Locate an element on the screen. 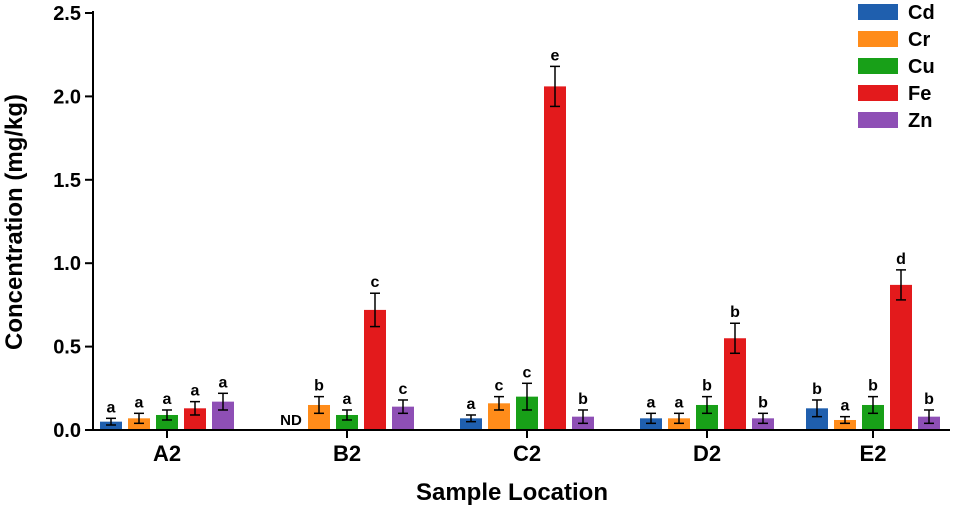 The width and height of the screenshot is (953, 510). legend-label-cr: Cr is located at coordinates (919, 40).